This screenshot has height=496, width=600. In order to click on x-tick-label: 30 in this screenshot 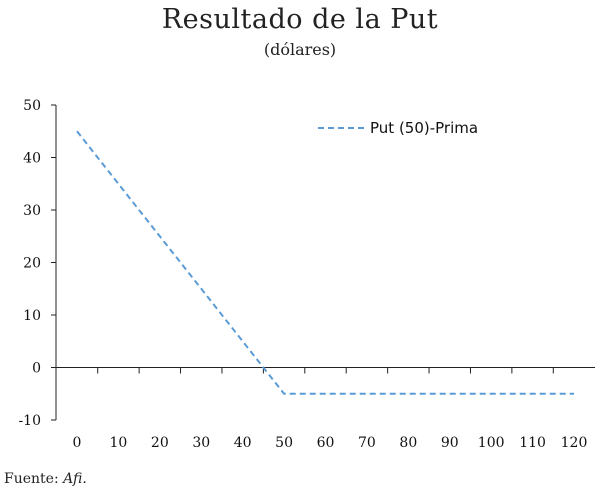, I will do `click(201, 443)`.